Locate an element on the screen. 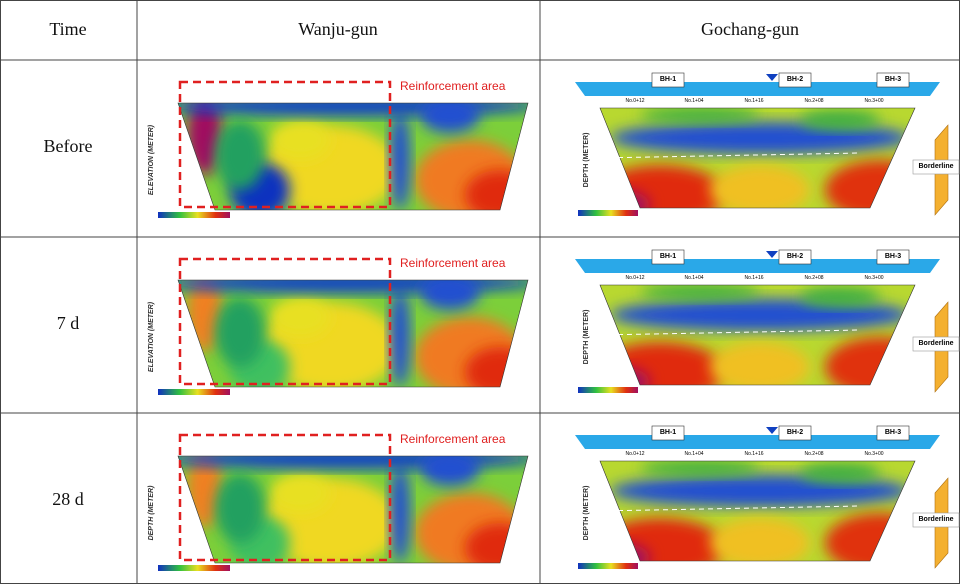  row-label: Before is located at coordinates (68, 146).